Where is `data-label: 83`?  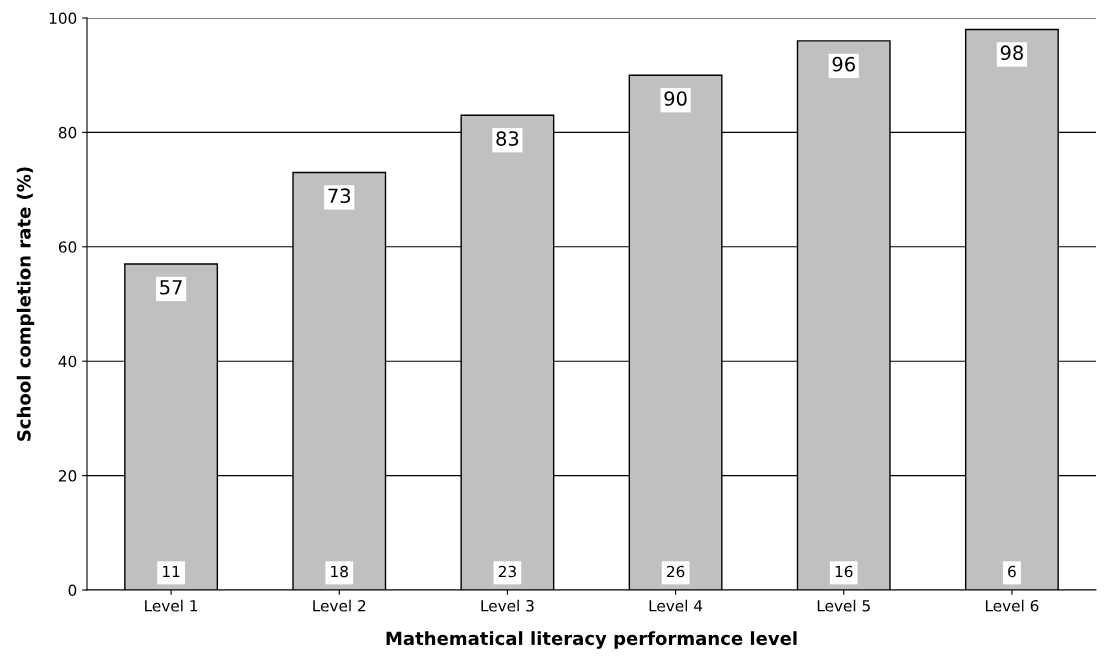
data-label: 83 is located at coordinates (507, 138).